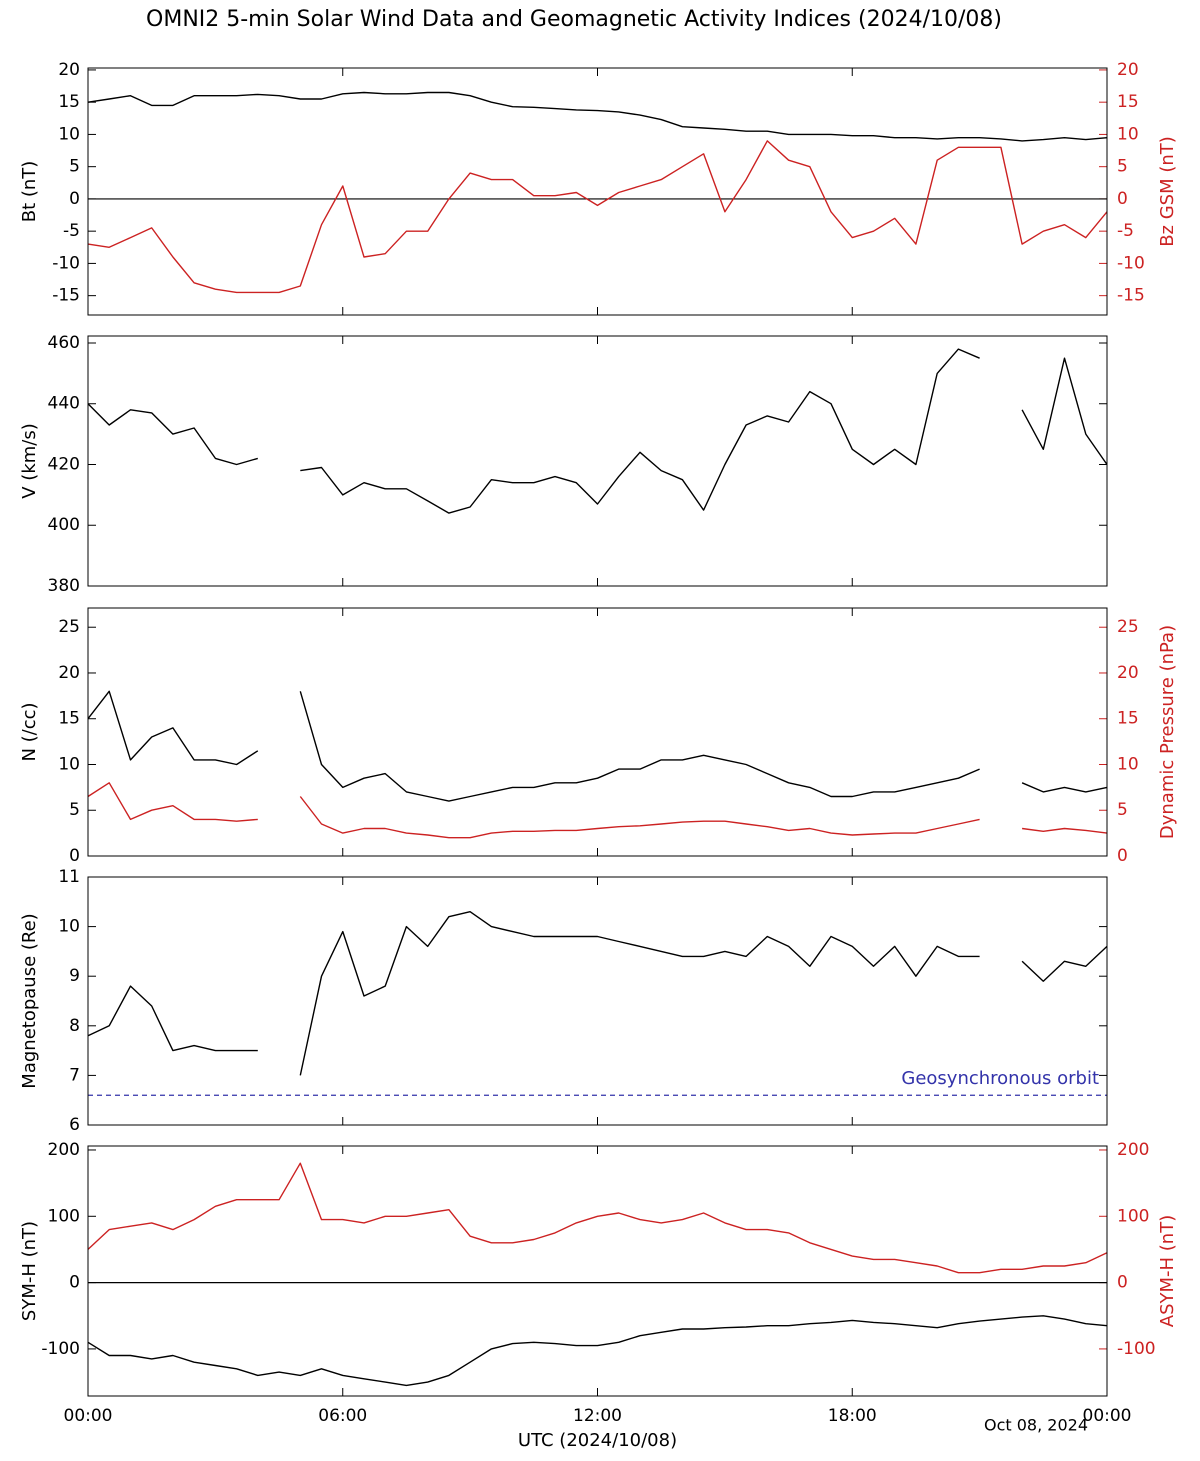 The height and width of the screenshot is (1461, 1200). Describe the element at coordinates (64, 343) in the screenshot. I see `y-tick-label: 460` at that location.